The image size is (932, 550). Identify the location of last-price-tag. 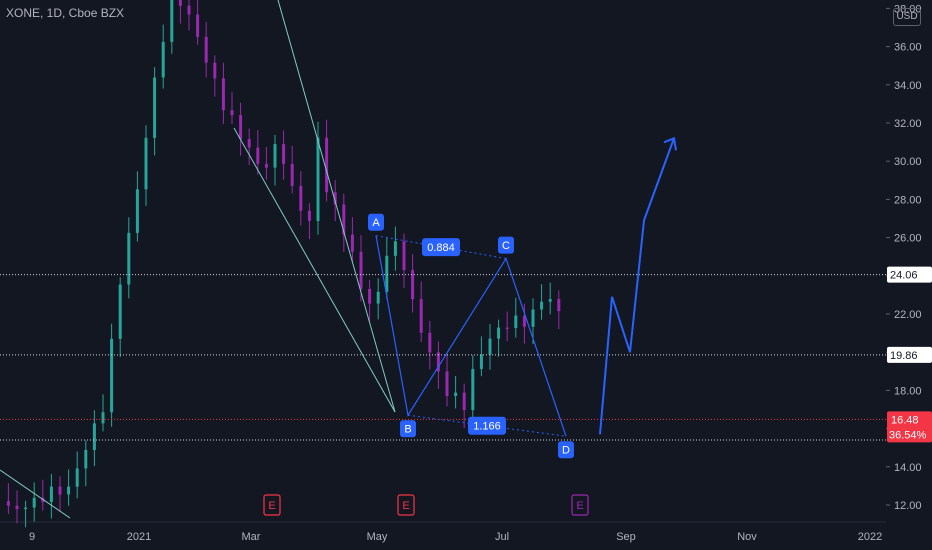
(909, 427).